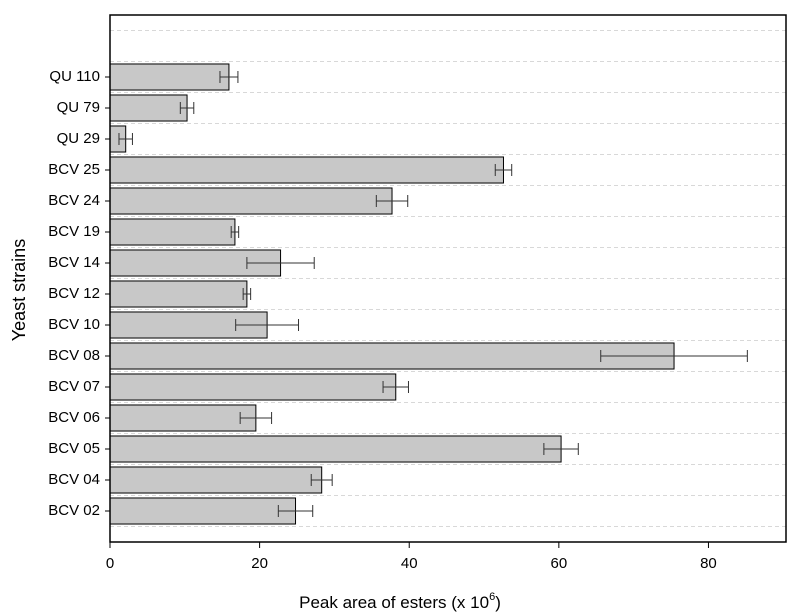 The height and width of the screenshot is (616, 789). Describe the element at coordinates (409, 563) in the screenshot. I see `x-tick-label: 40` at that location.